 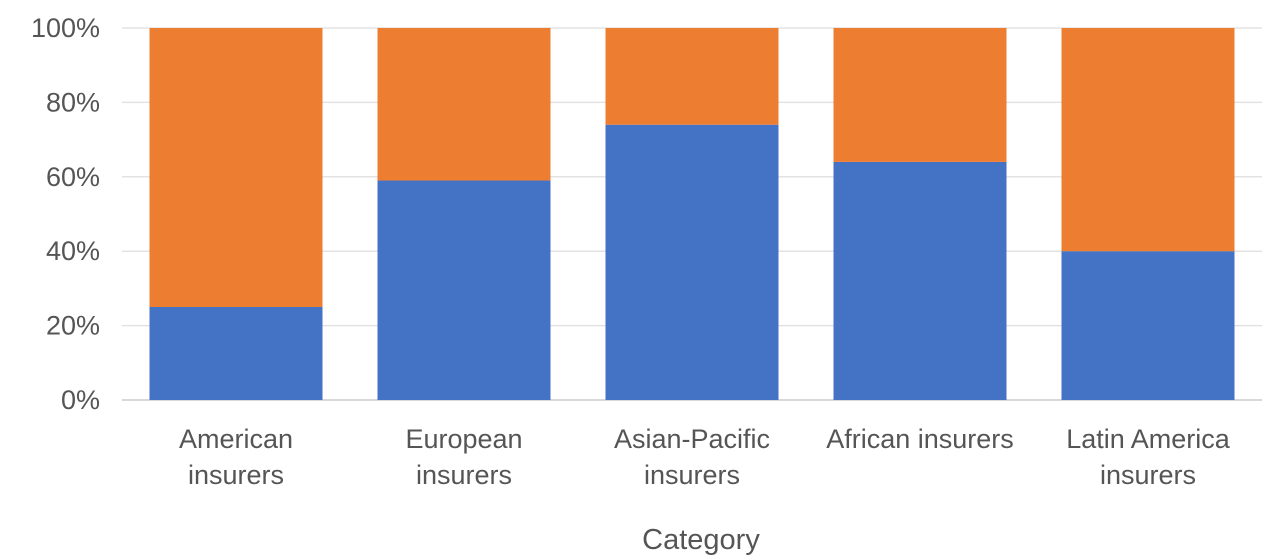 What do you see at coordinates (701, 540) in the screenshot?
I see `x-axis-title: Category` at bounding box center [701, 540].